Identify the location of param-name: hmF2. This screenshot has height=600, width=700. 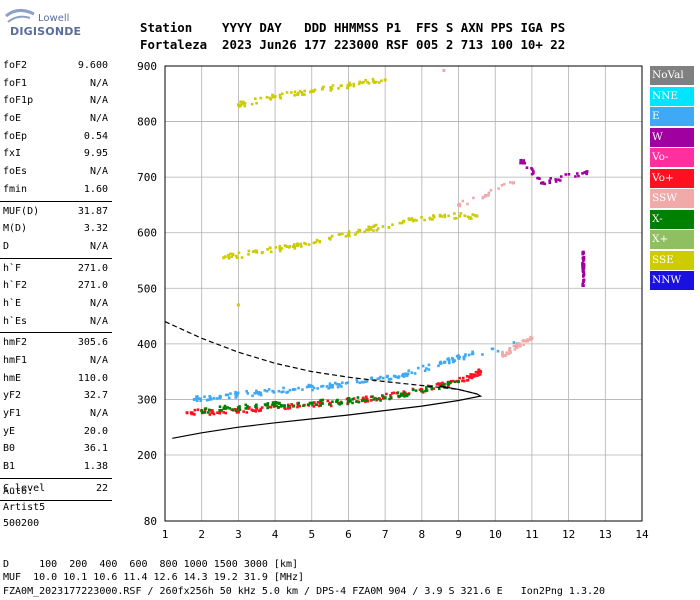
(15, 343).